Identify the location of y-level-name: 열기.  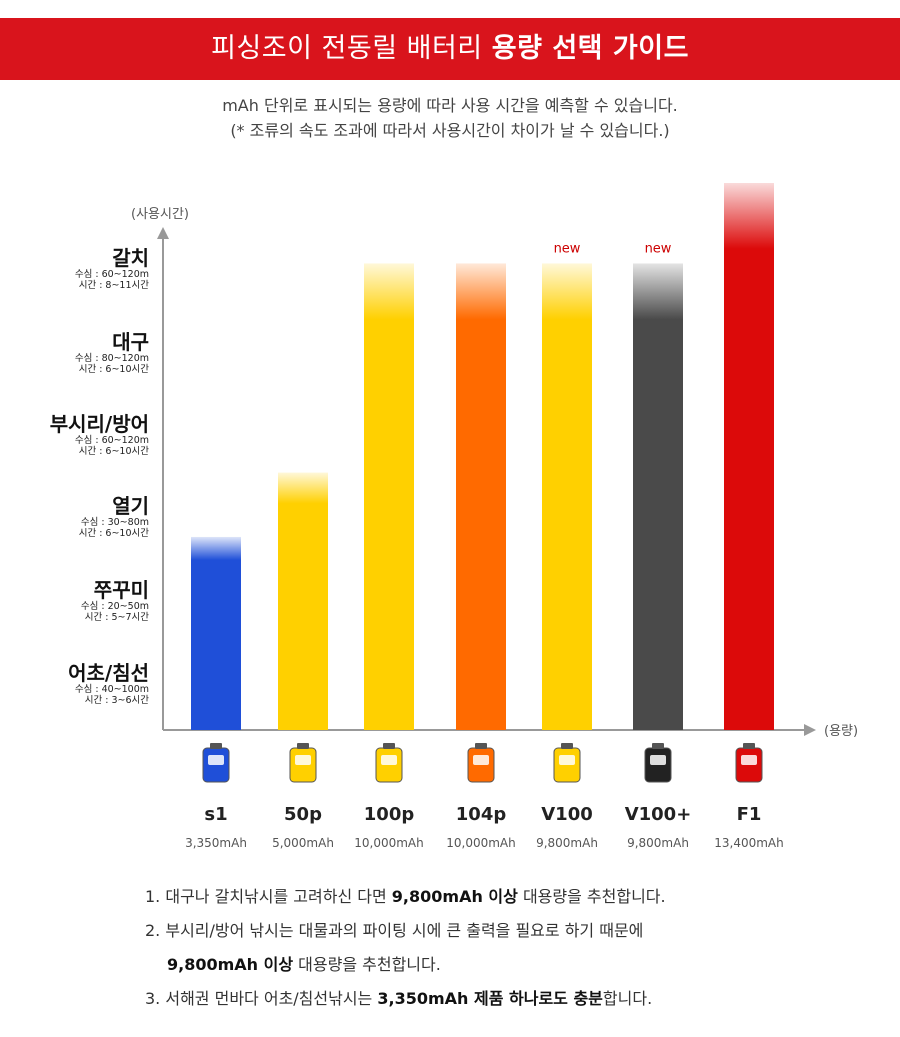
(130, 506).